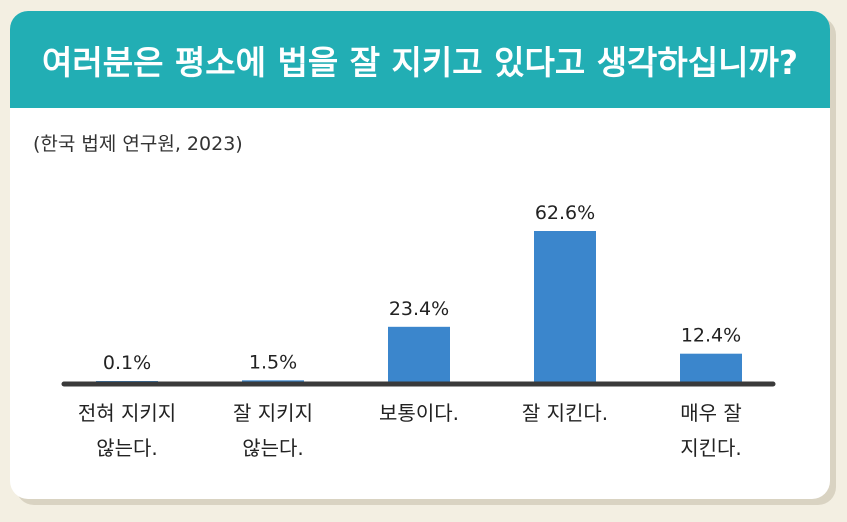  I want to click on category-label: 잘 지킨다., so click(565, 413).